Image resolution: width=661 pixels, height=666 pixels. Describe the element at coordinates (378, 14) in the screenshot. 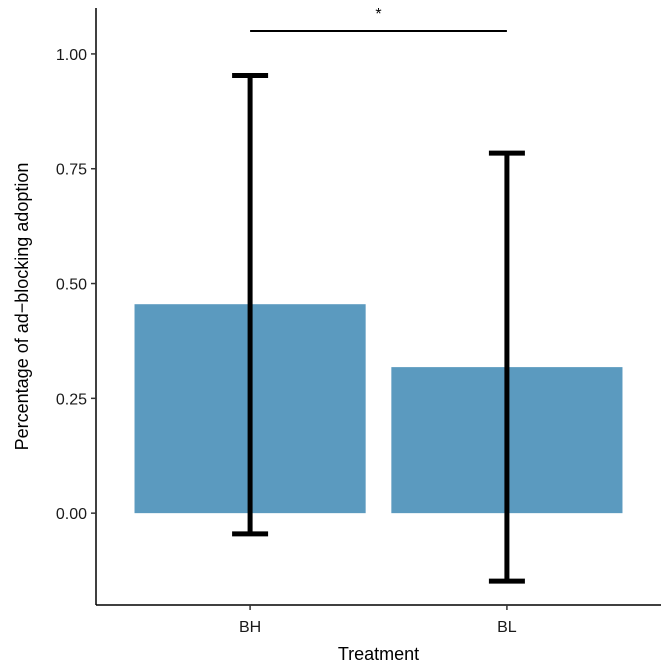

I see `significance-label: *` at that location.